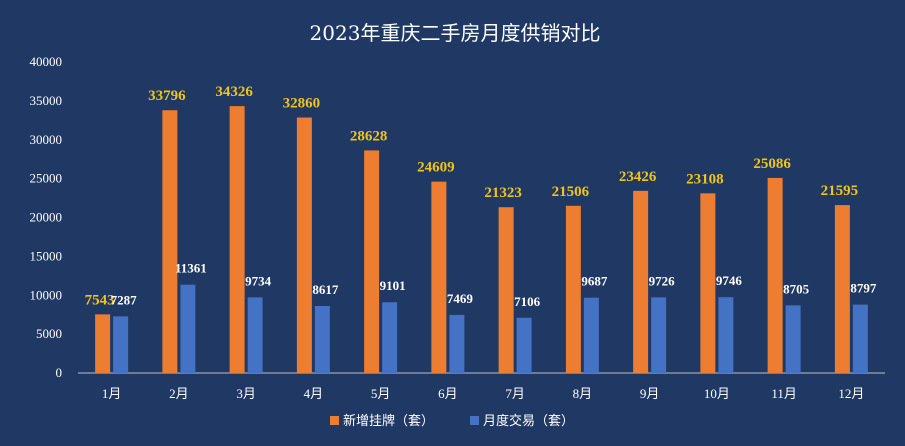 The height and width of the screenshot is (446, 905). I want to click on data-label-monthly-deal: 7287, so click(124, 299).